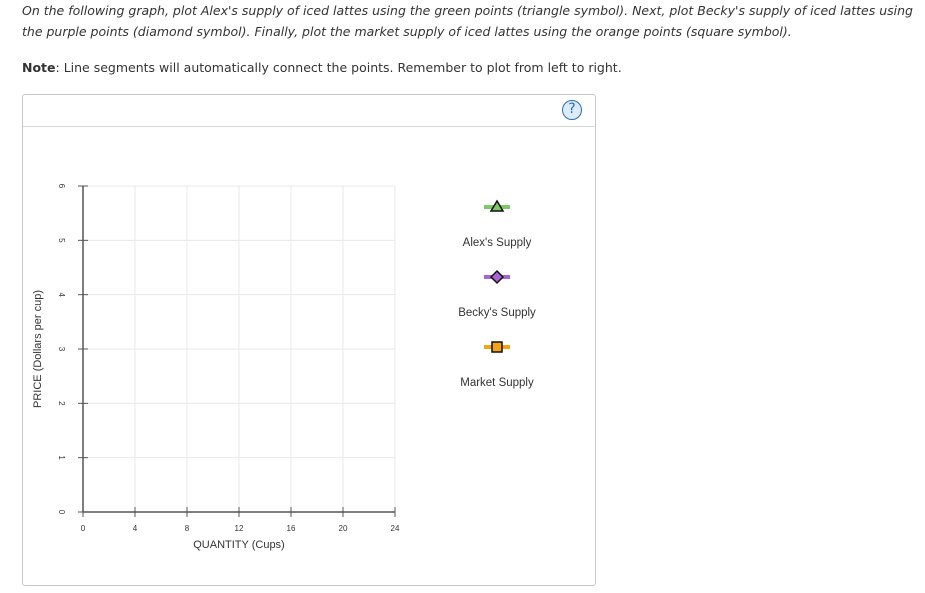  Describe the element at coordinates (61, 349) in the screenshot. I see `y-tick-label: 3` at that location.